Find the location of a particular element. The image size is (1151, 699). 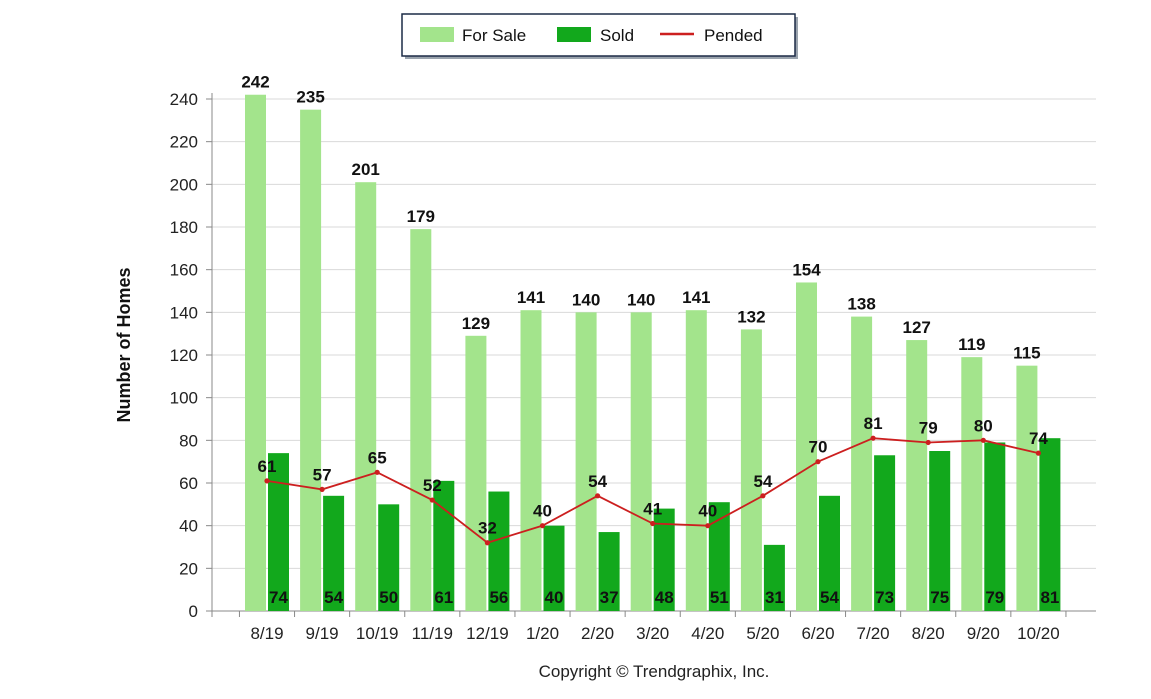

label-for-sale: 235 is located at coordinates (310, 97).